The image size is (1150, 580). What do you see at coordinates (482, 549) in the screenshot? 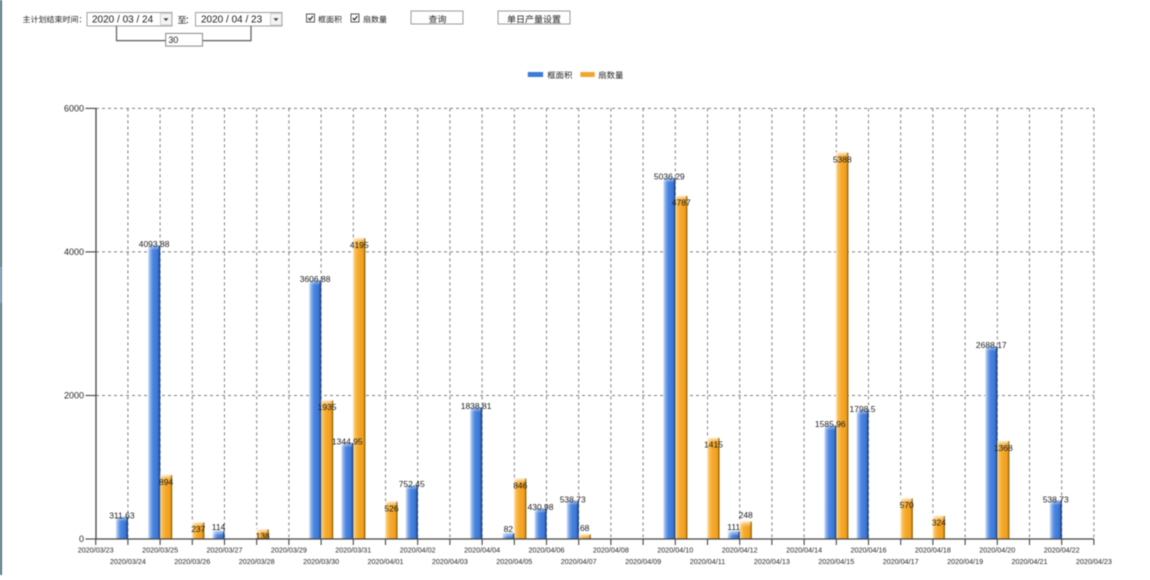
I see `svg-text: 2020/04/04` at bounding box center [482, 549].